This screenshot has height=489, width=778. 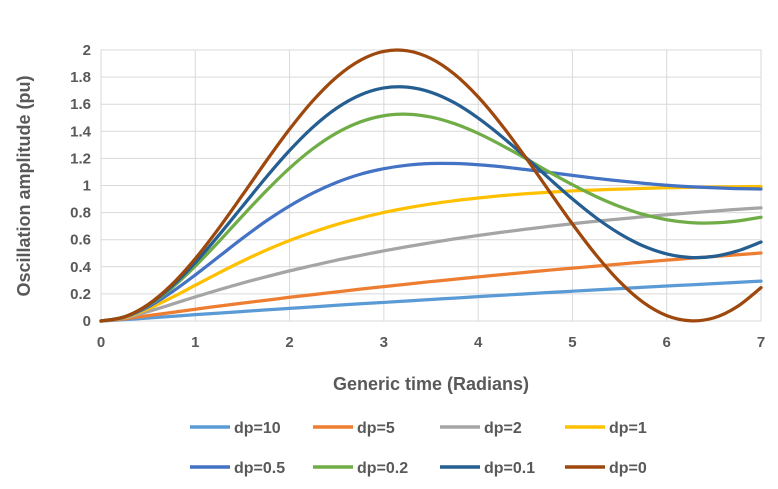 I want to click on legend-label: dp=10, so click(x=257, y=428).